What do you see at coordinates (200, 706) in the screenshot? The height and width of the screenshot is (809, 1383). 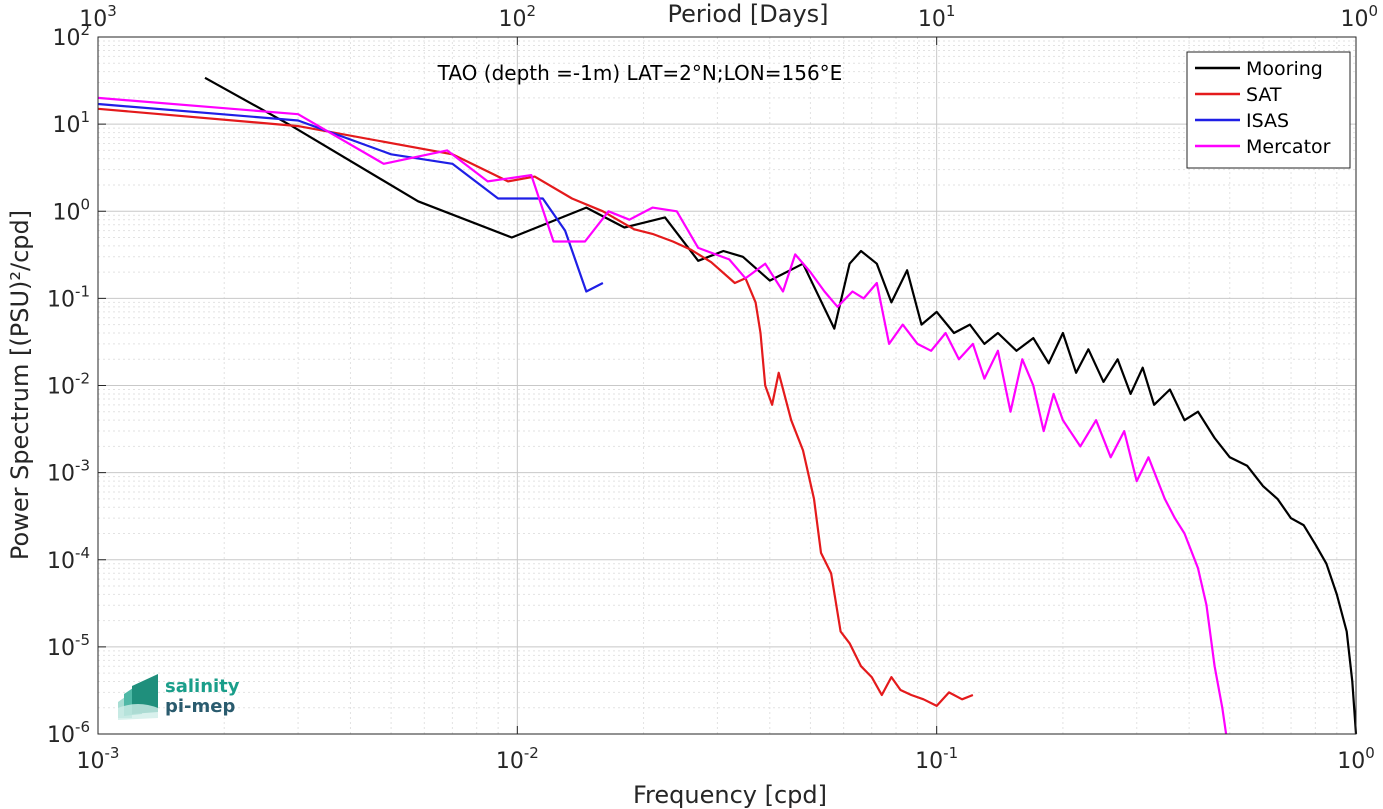 I see `logo-text-pi-mep: pi-mep` at bounding box center [200, 706].